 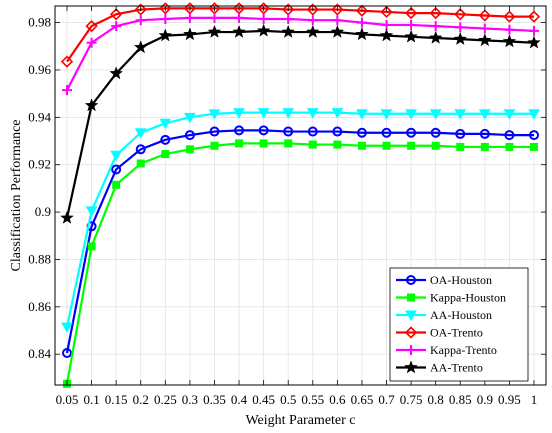 What do you see at coordinates (509, 399) in the screenshot?
I see `x-tick-label: 0.95` at bounding box center [509, 399].